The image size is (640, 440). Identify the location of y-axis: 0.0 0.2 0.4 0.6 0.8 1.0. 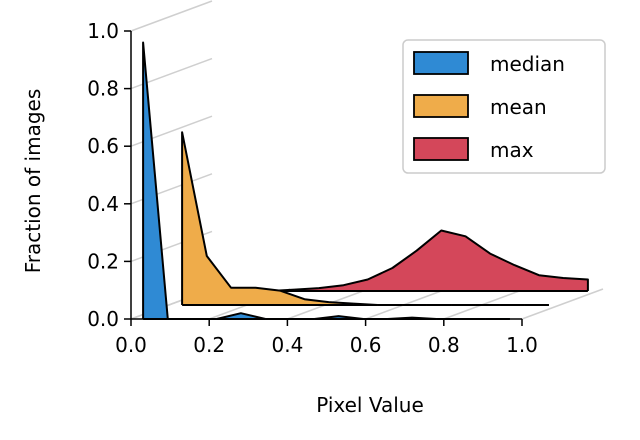
(109, 175).